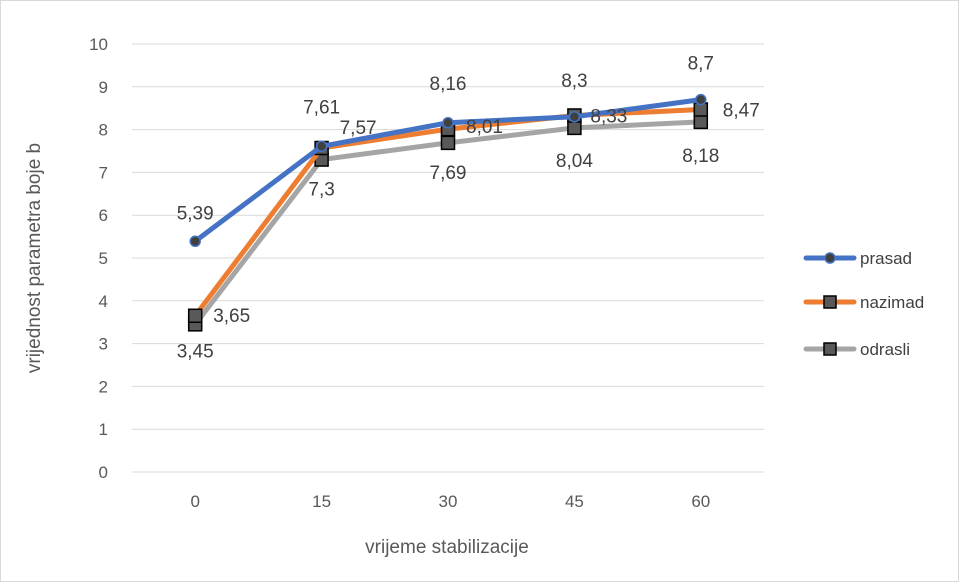 This screenshot has width=959, height=587. Describe the element at coordinates (857, 258) in the screenshot. I see `legend-item-prasad: prasad` at that location.